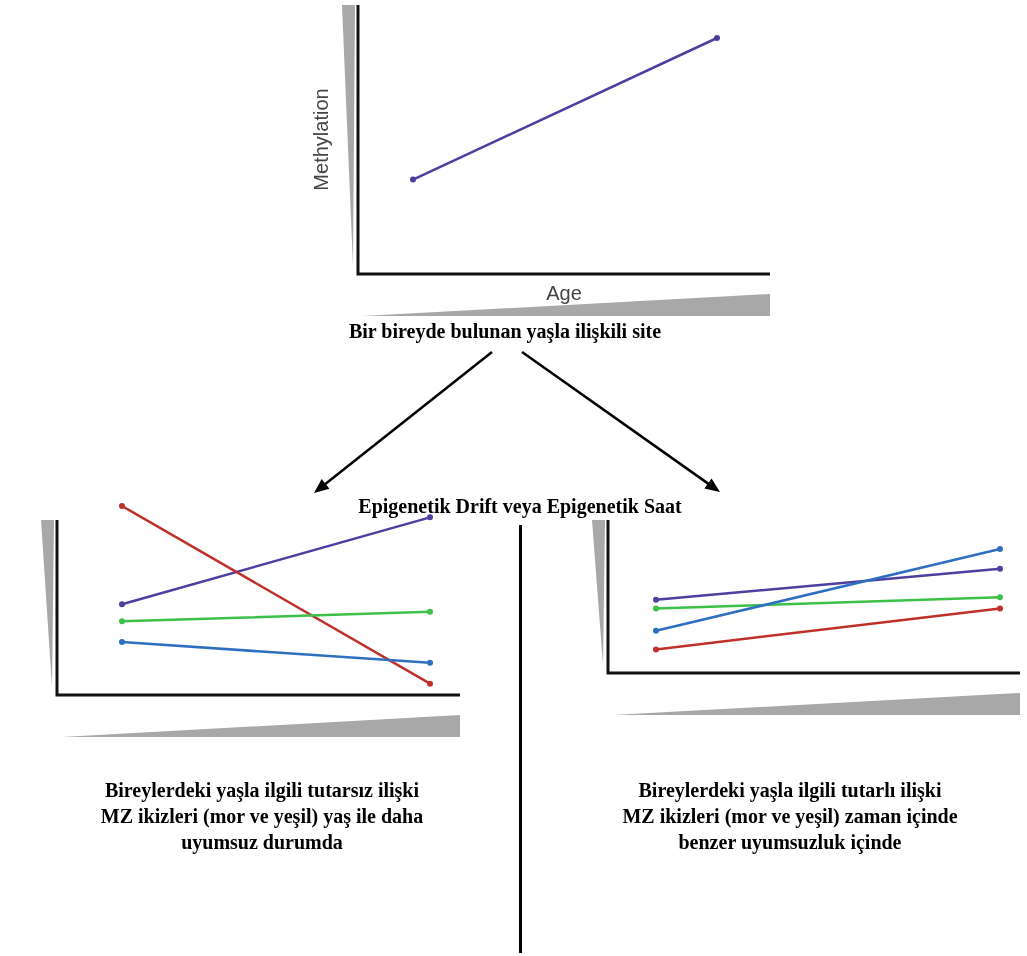 The height and width of the screenshot is (956, 1027). I want to click on text: benzer uyumsuzluk içinde, so click(790, 842).